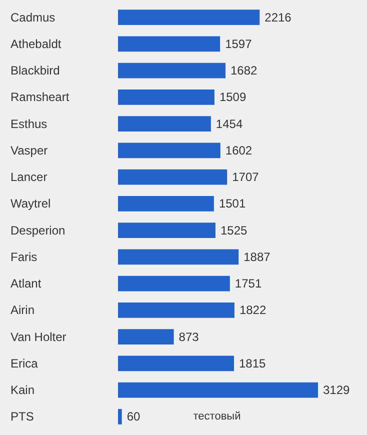 The height and width of the screenshot is (435, 367). What do you see at coordinates (29, 150) in the screenshot?
I see `y-tick-label: Vasper` at bounding box center [29, 150].